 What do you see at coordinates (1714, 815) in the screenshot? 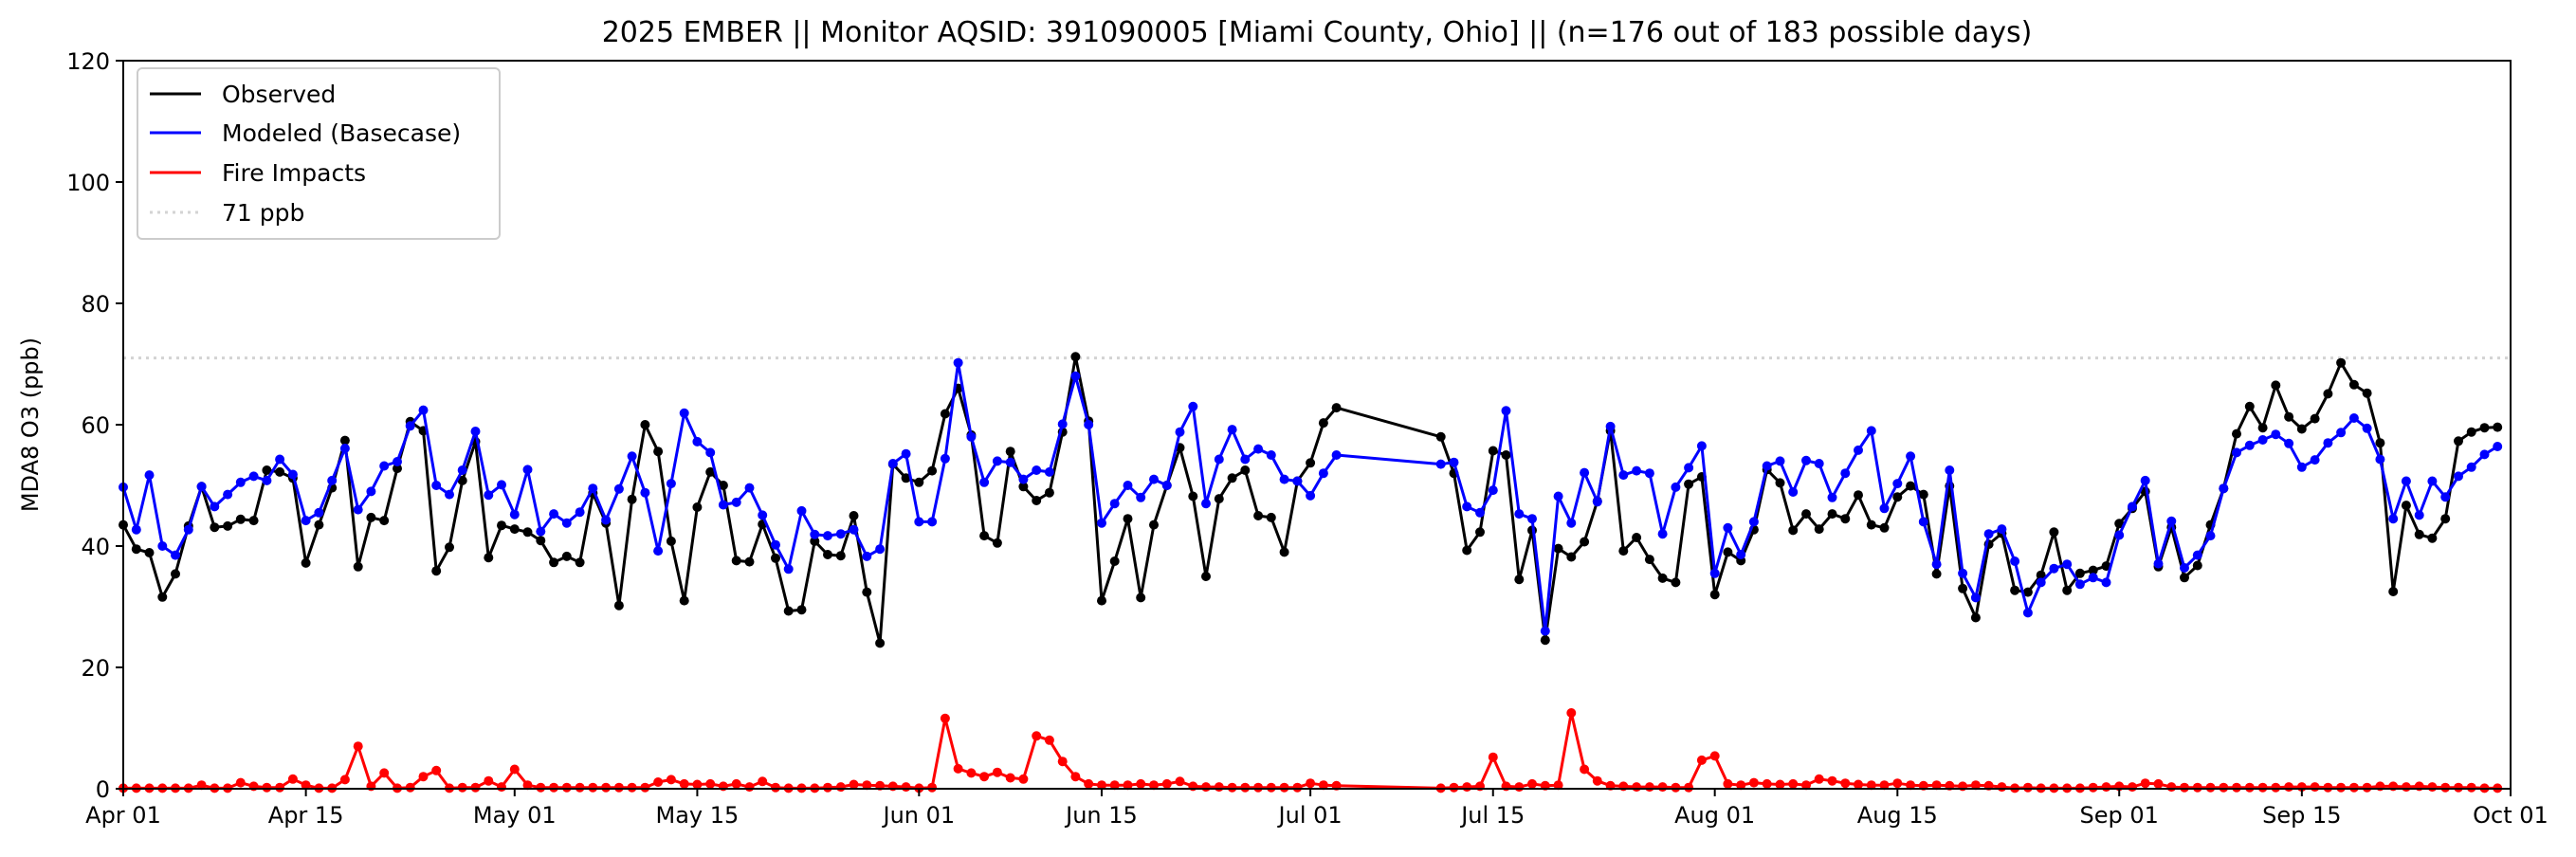
I see `x-tick-label: Aug 01` at bounding box center [1714, 815].